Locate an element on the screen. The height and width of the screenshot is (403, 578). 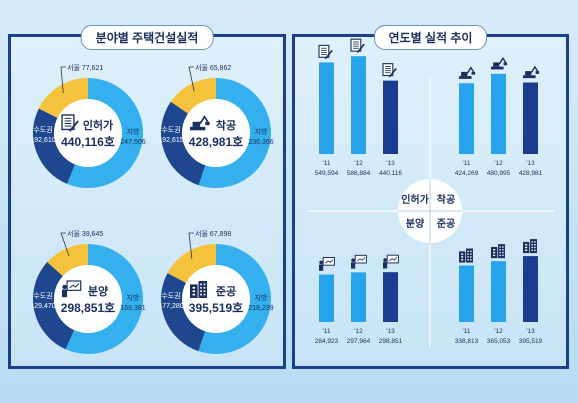
donut-category: 착공 is located at coordinates (226, 125).